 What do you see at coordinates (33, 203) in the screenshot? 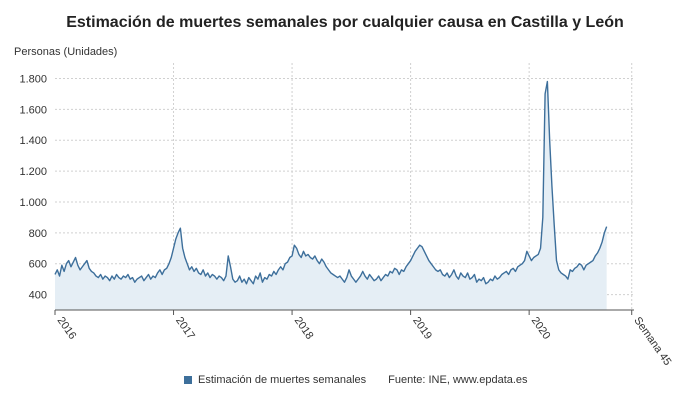
I see `y-tick-label: 1.000` at bounding box center [33, 203].